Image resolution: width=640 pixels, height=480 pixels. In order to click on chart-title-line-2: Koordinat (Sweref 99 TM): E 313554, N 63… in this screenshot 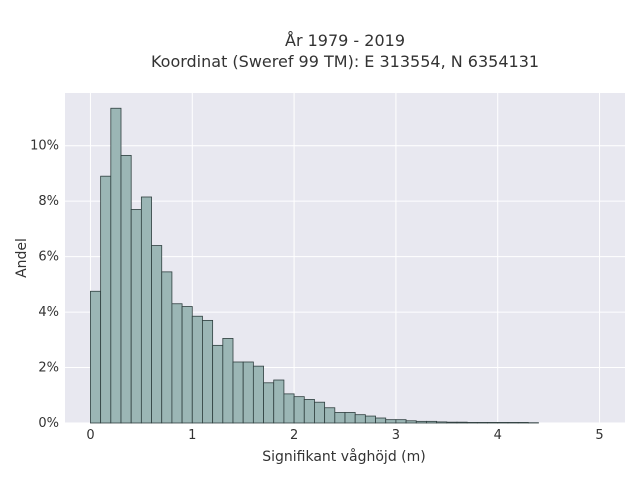, I will do `click(345, 61)`.